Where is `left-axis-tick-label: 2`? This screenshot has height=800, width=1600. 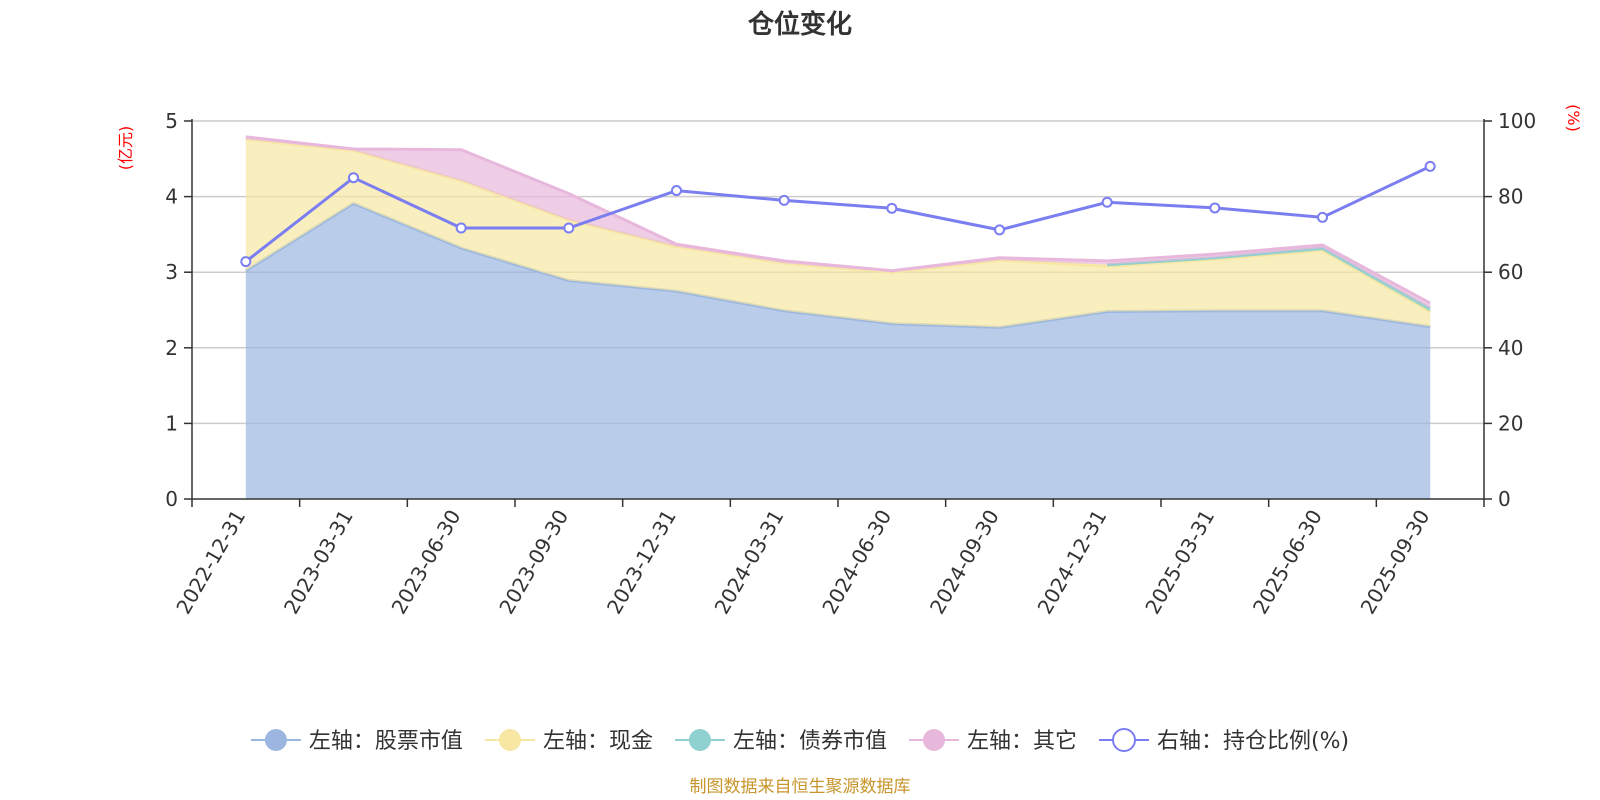
left-axis-tick-label: 2 is located at coordinates (171, 348).